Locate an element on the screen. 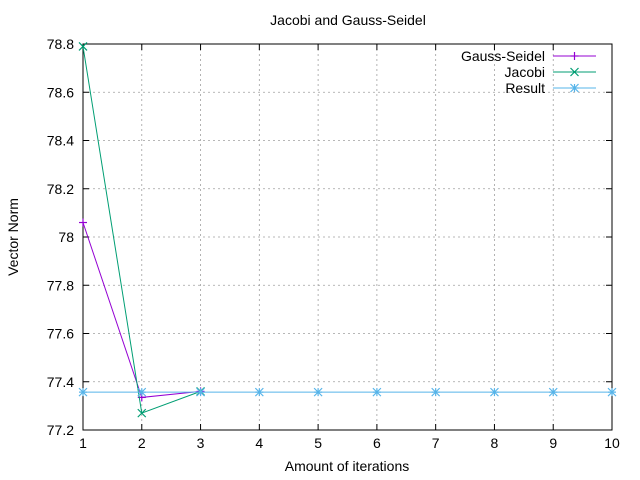 The width and height of the screenshot is (640, 480). y-tick-label: 78.4 is located at coordinates (60, 141).